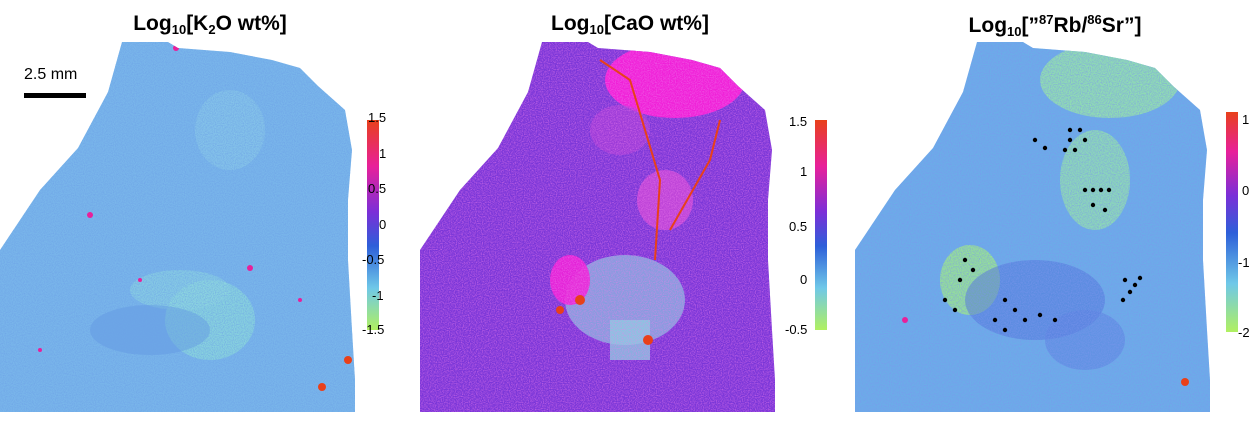 This screenshot has height=427, width=1253. What do you see at coordinates (798, 226) in the screenshot?
I see `cao-tick: 0.5` at bounding box center [798, 226].